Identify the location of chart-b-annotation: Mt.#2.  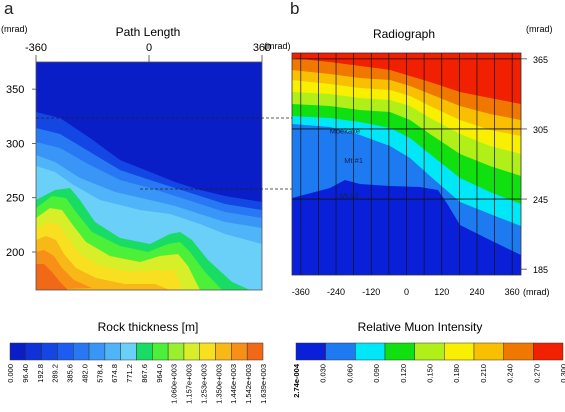
(349, 195).